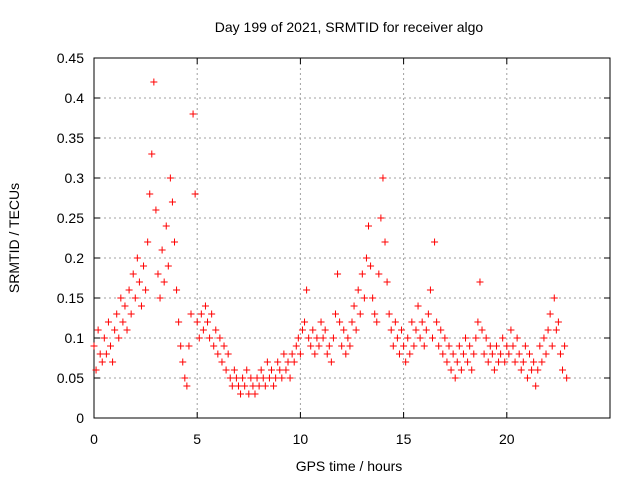  Describe the element at coordinates (80, 418) in the screenshot. I see `y-tick-label: 0` at that location.